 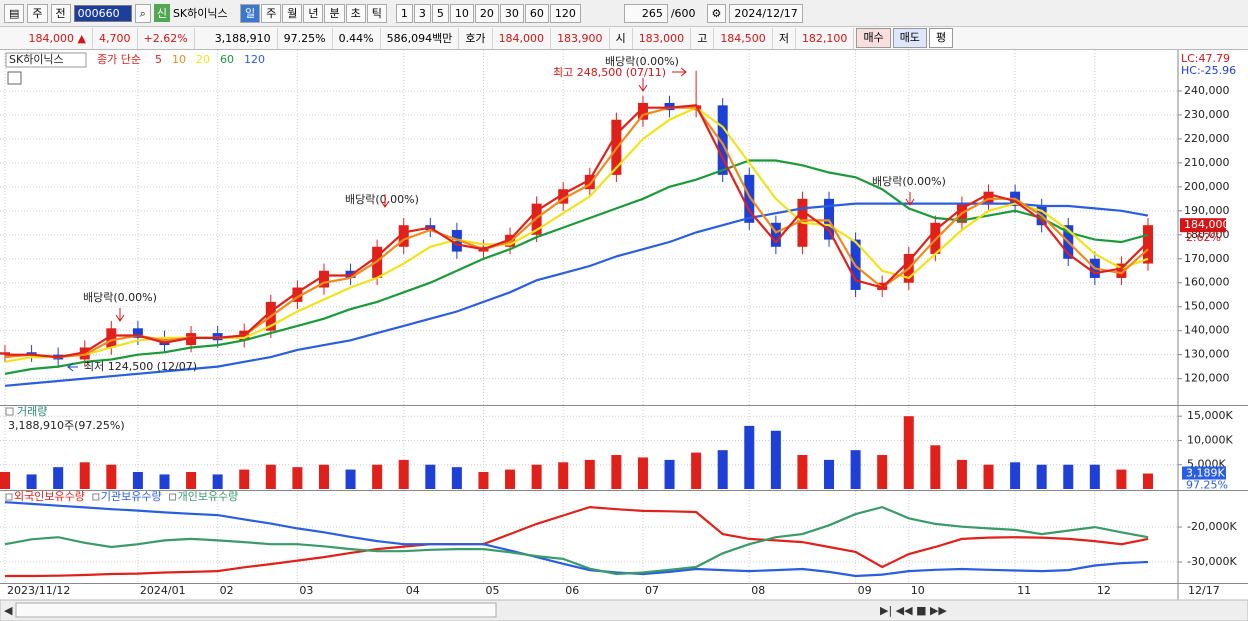 What do you see at coordinates (743, 38) in the screenshot?
I see `high: 184,500` at bounding box center [743, 38].